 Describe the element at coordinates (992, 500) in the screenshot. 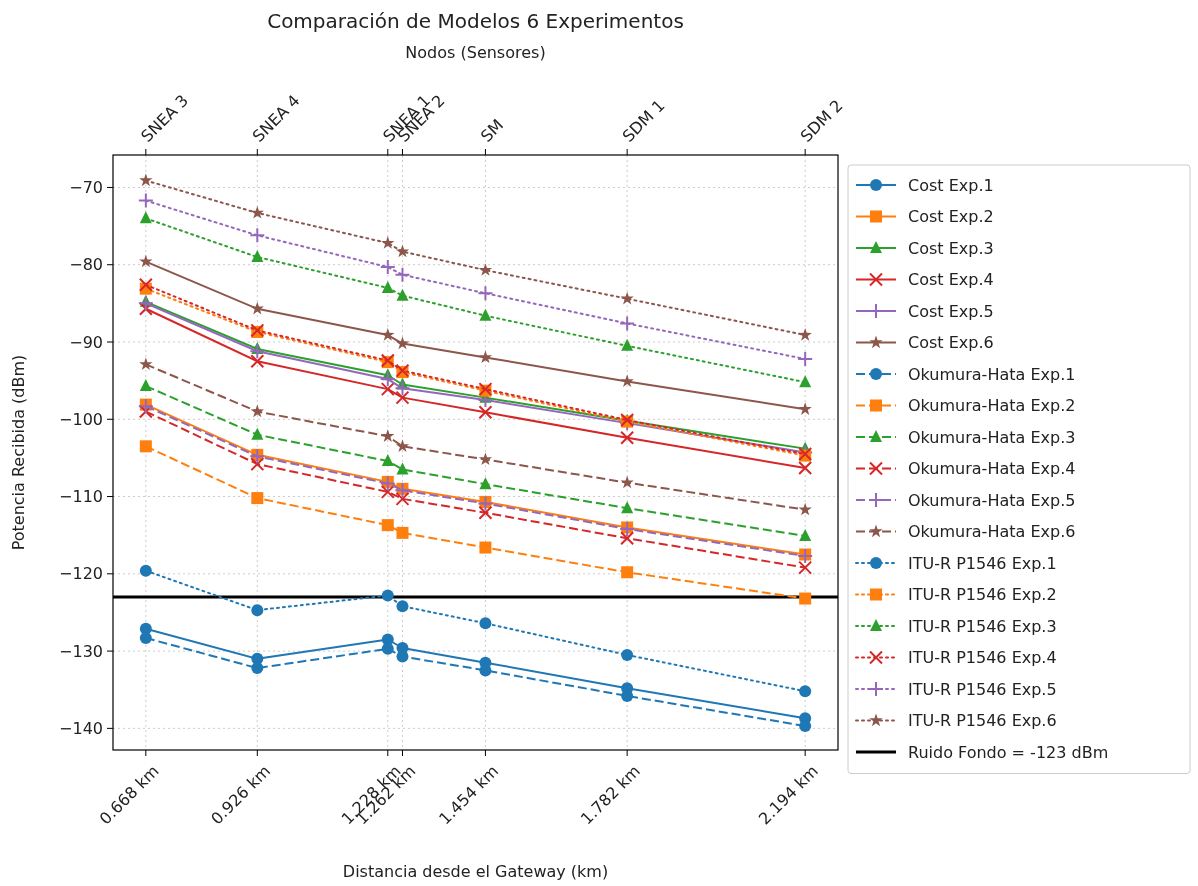

I see `legend-label: Okumura-Hata Exp.5` at that location.